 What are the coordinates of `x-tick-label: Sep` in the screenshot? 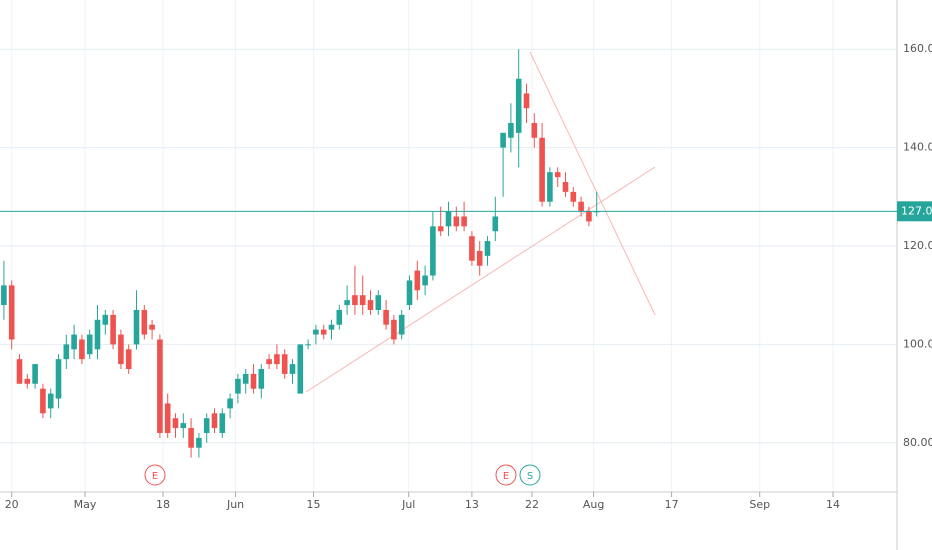 It's located at (759, 504).